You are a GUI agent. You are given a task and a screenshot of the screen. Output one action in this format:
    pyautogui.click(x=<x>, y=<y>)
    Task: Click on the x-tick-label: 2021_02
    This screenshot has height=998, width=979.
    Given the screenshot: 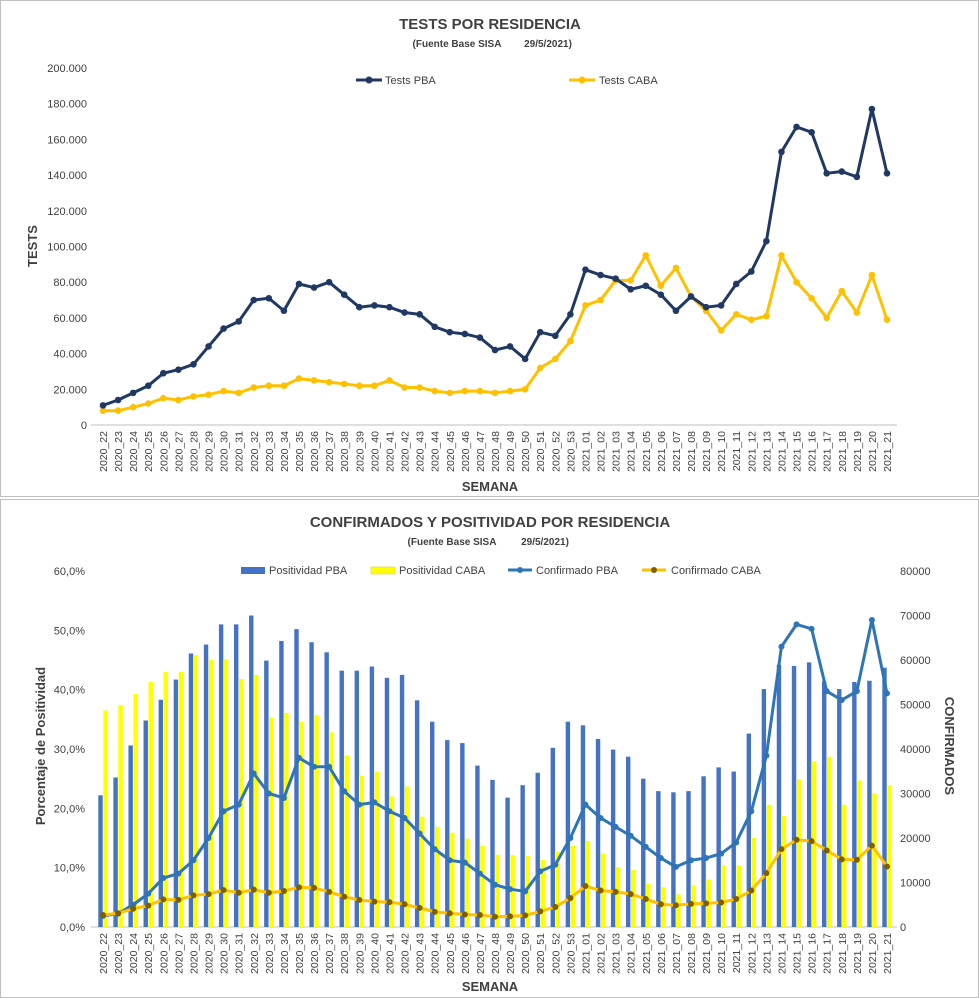 What is the action you would take?
    pyautogui.click(x=602, y=451)
    